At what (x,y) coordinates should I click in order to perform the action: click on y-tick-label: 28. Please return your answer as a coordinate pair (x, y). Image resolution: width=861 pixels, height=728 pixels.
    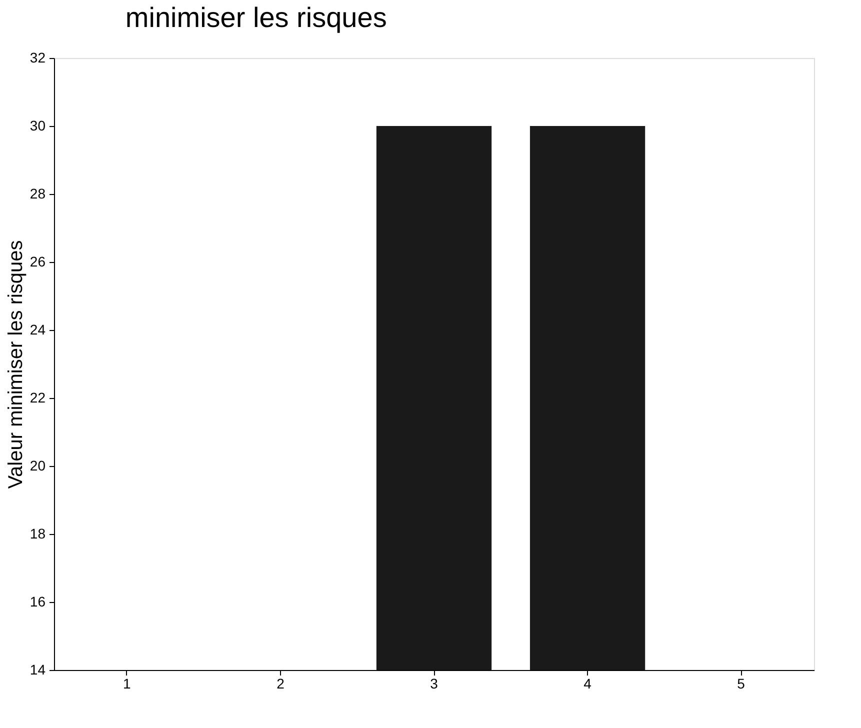
    Looking at the image, I should click on (38, 194).